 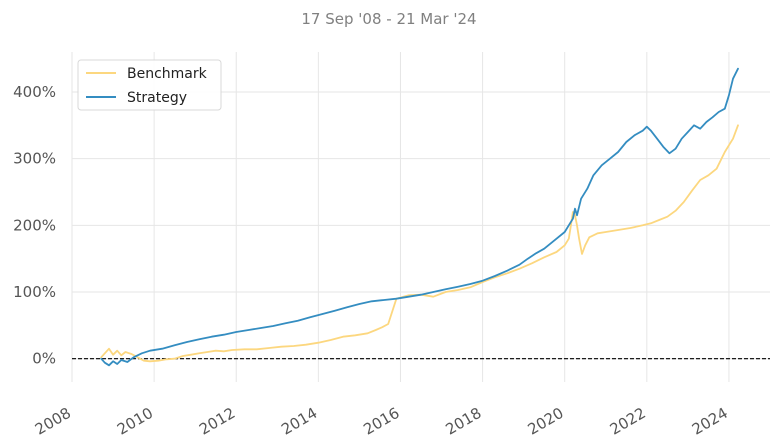 What do you see at coordinates (44, 359) in the screenshot?
I see `y-tick-label: 0%` at bounding box center [44, 359].